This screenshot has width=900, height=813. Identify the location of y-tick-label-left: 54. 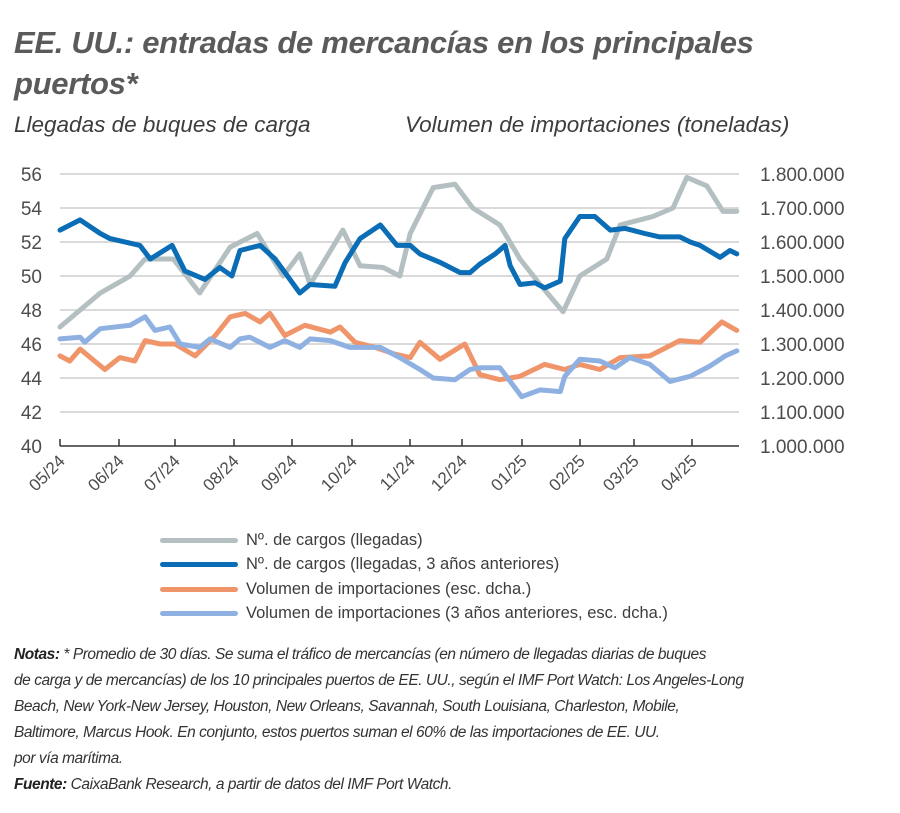
(32, 209).